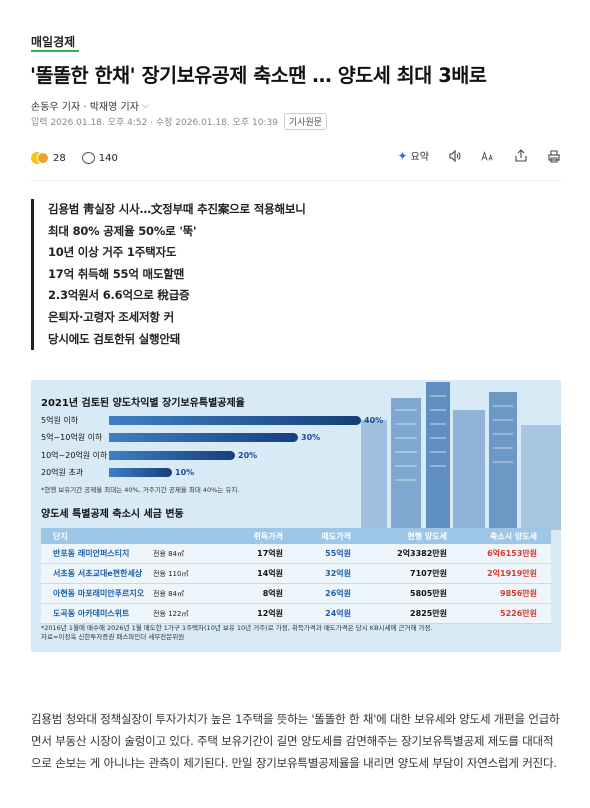 The width and height of the screenshot is (590, 808). What do you see at coordinates (108, 158) in the screenshot?
I see `comment-count: 140` at bounding box center [108, 158].